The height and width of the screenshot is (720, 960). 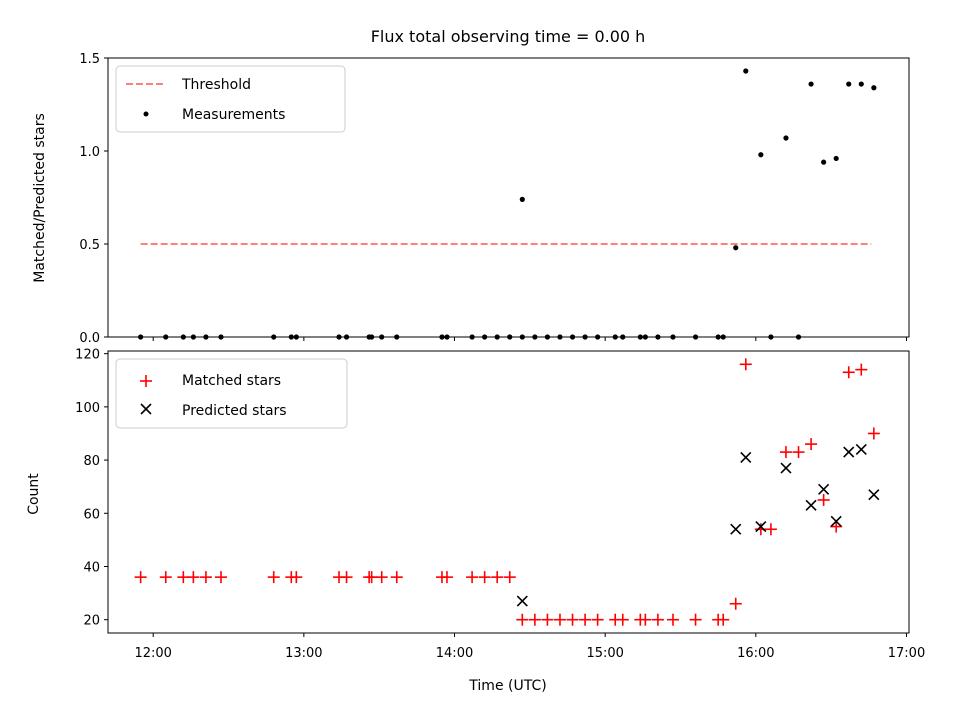 What do you see at coordinates (91, 488) in the screenshot?
I see `bottom-y-ticks: 20 40 60 80 100 120` at bounding box center [91, 488].